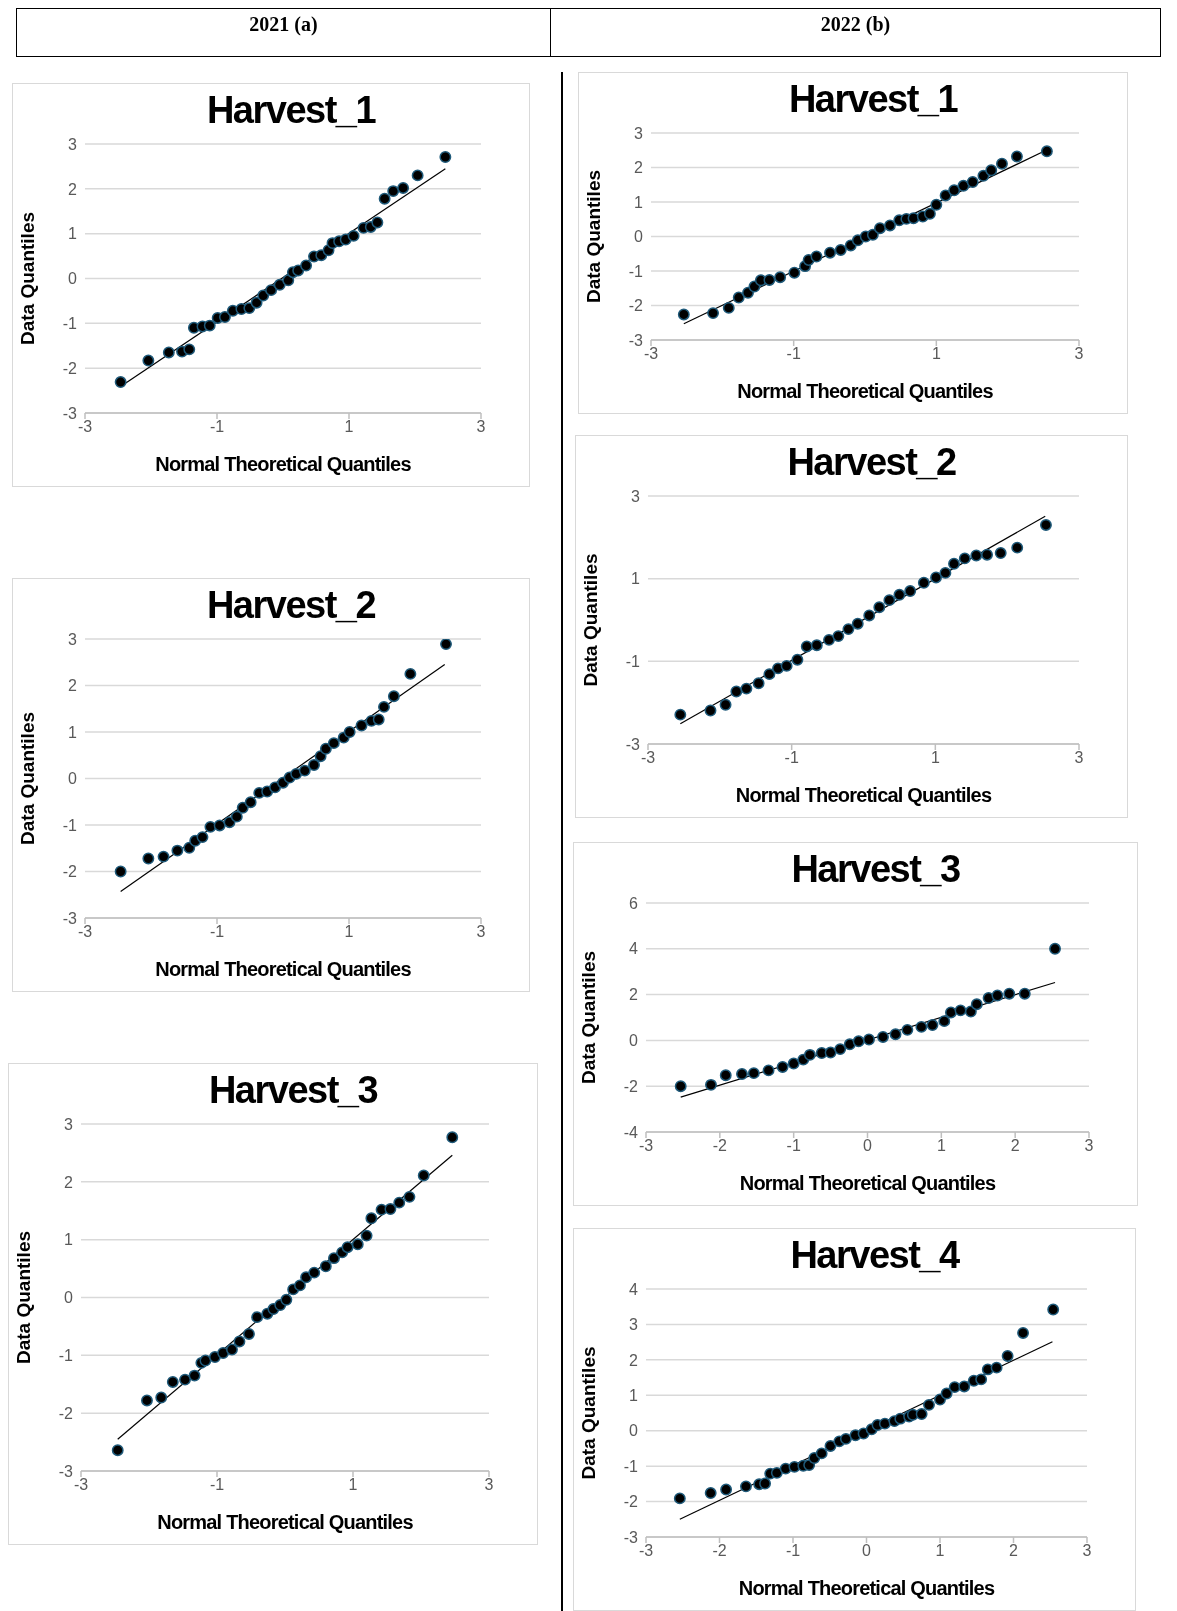  I want to click on y-tick-label: -4, so click(631, 1132).